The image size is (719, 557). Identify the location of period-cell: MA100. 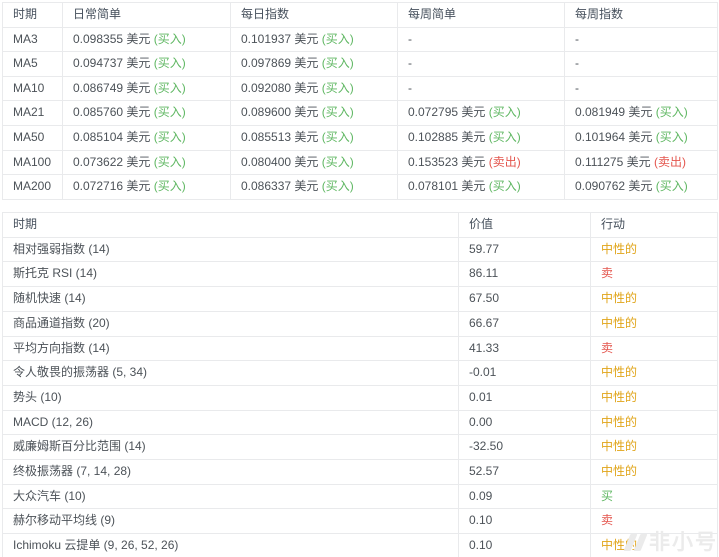
(32, 162).